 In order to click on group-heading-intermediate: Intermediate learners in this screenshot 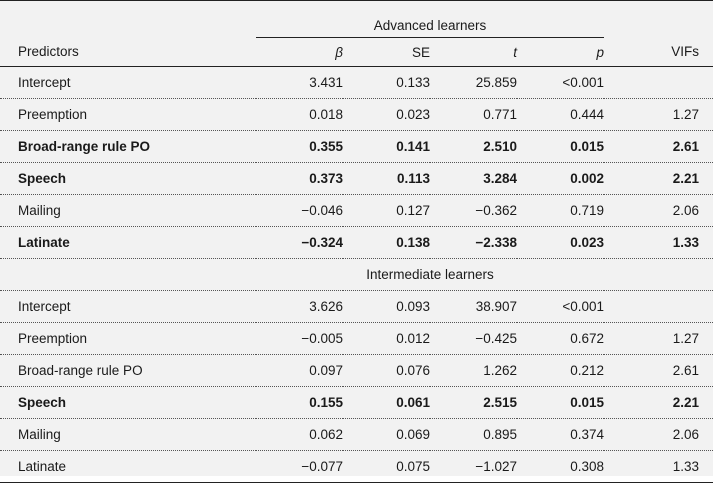, I will do `click(430, 274)`.